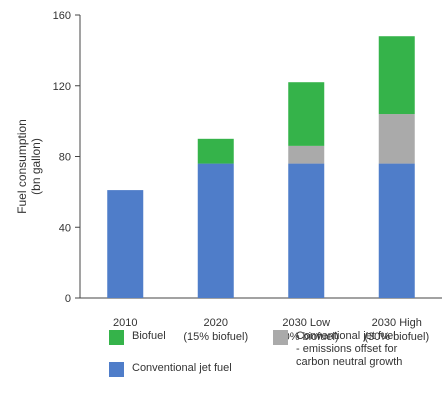 This screenshot has width=443, height=409. I want to click on y-axis-label: Fuel consumption(bn gallon), so click(29, 166).